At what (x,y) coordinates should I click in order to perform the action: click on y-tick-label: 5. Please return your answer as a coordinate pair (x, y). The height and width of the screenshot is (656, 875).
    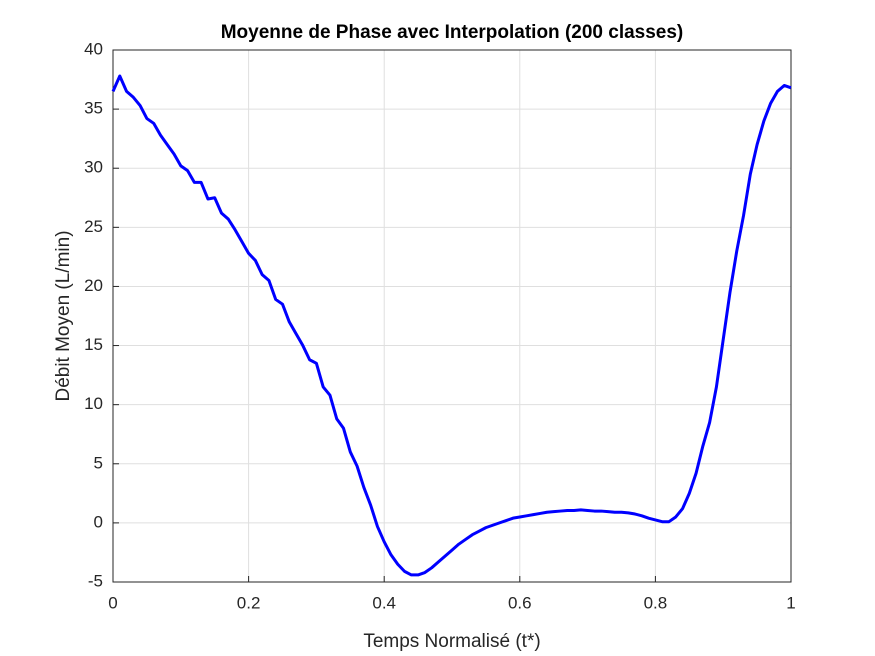
    Looking at the image, I should click on (98, 462).